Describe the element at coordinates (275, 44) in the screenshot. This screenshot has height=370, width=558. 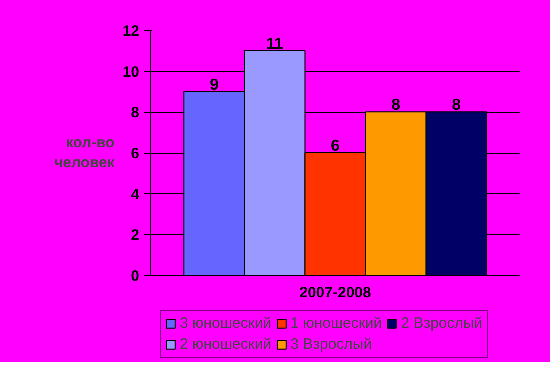
I see `data-label: 11` at that location.